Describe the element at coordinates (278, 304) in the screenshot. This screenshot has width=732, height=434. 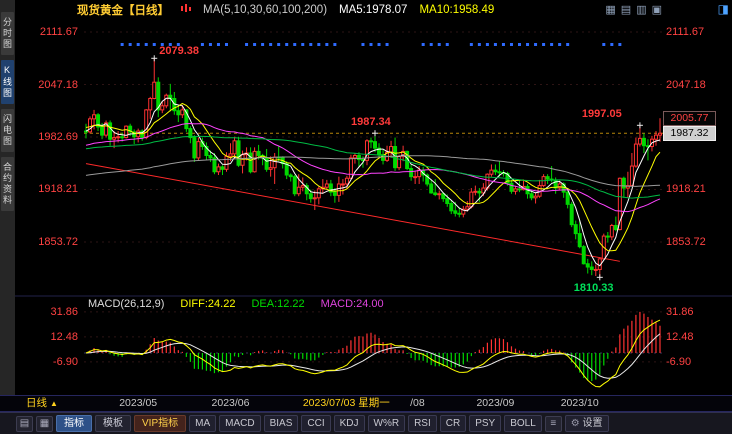
I see `macd-dea-value: DEA:12.22` at that location.